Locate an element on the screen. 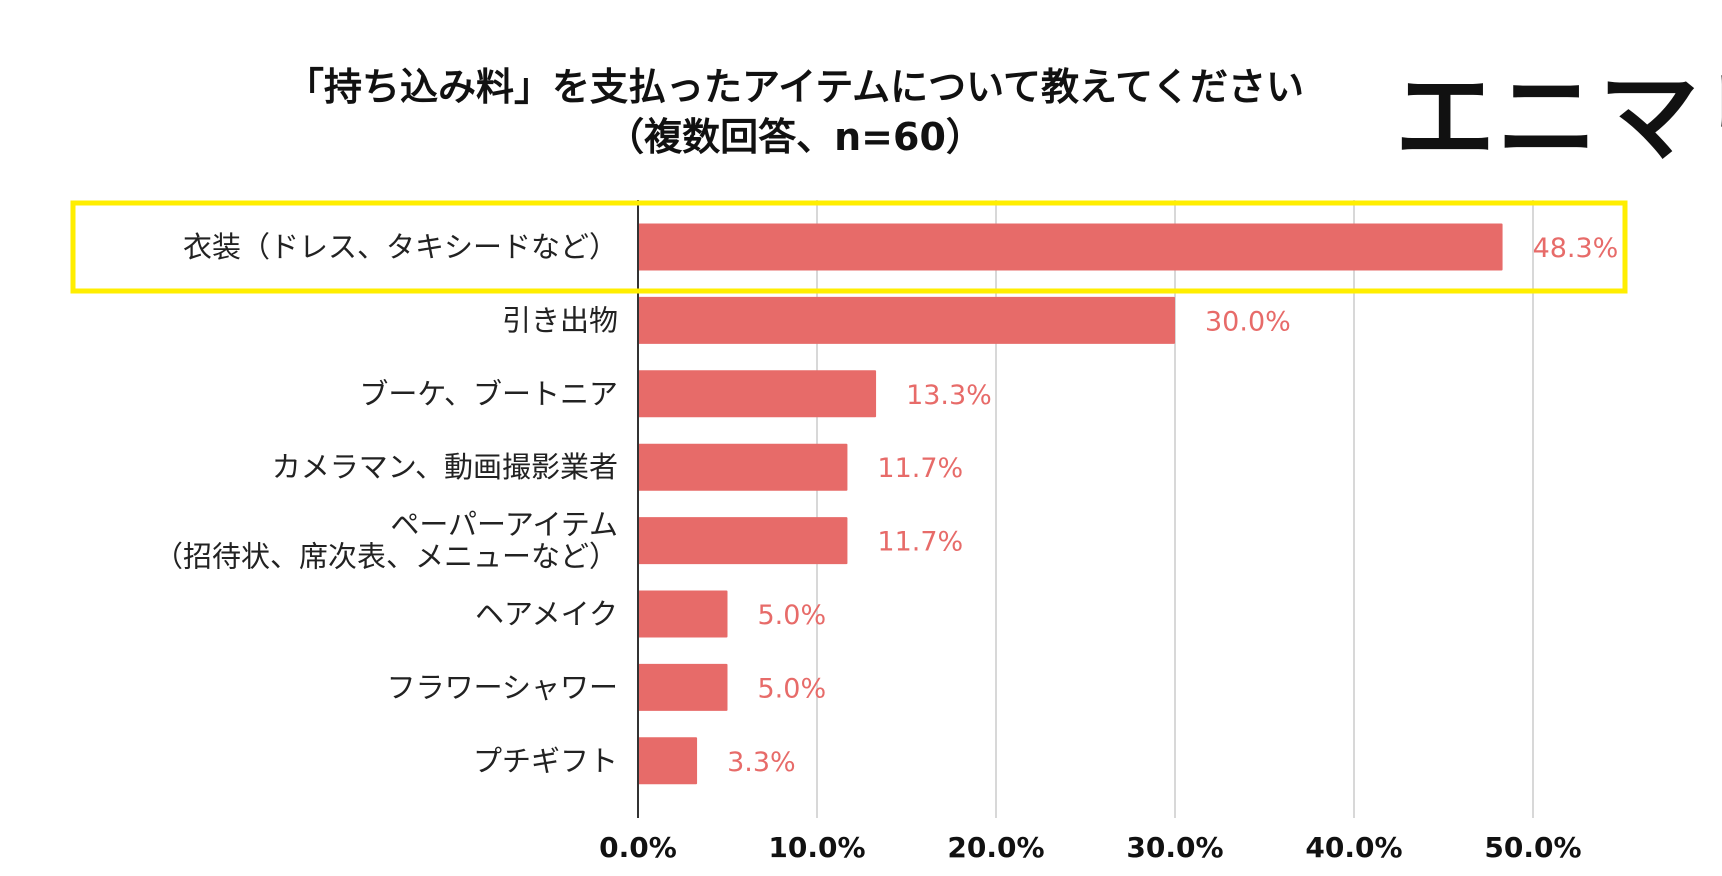  highlight-box is located at coordinates (849, 247).